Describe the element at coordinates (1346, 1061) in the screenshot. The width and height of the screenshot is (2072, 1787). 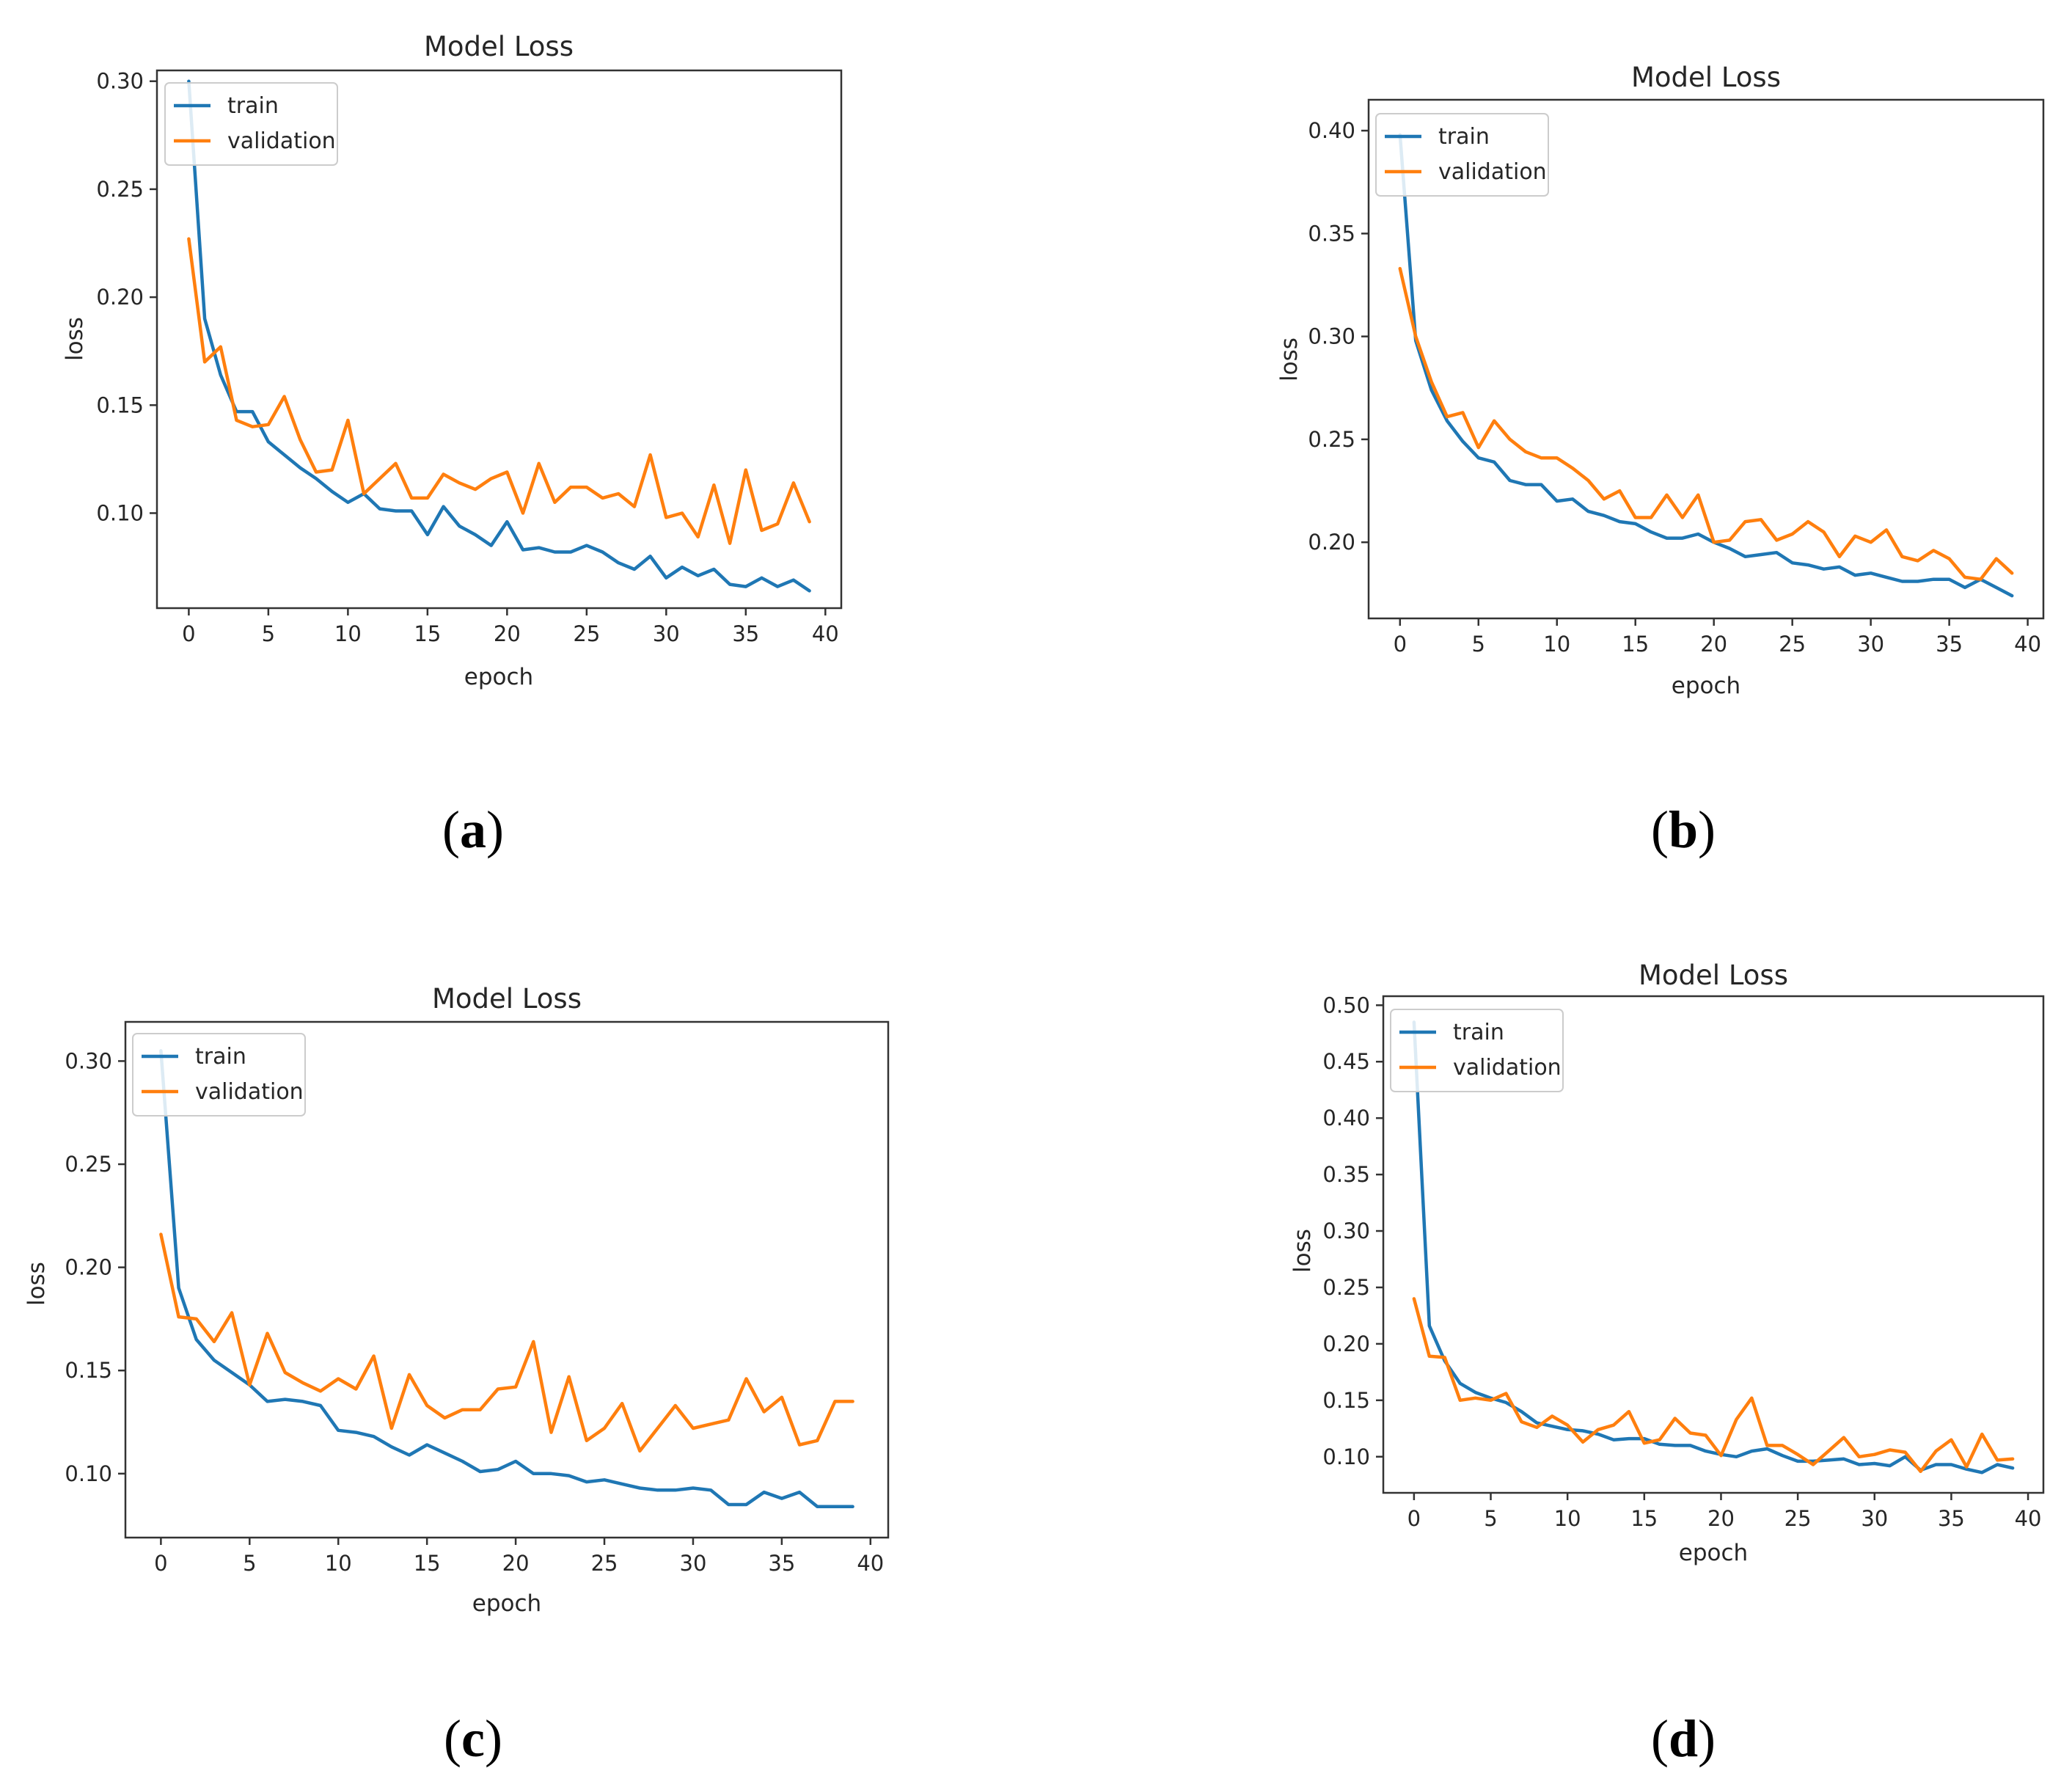
I see `y-tick-label: 0.45` at that location.